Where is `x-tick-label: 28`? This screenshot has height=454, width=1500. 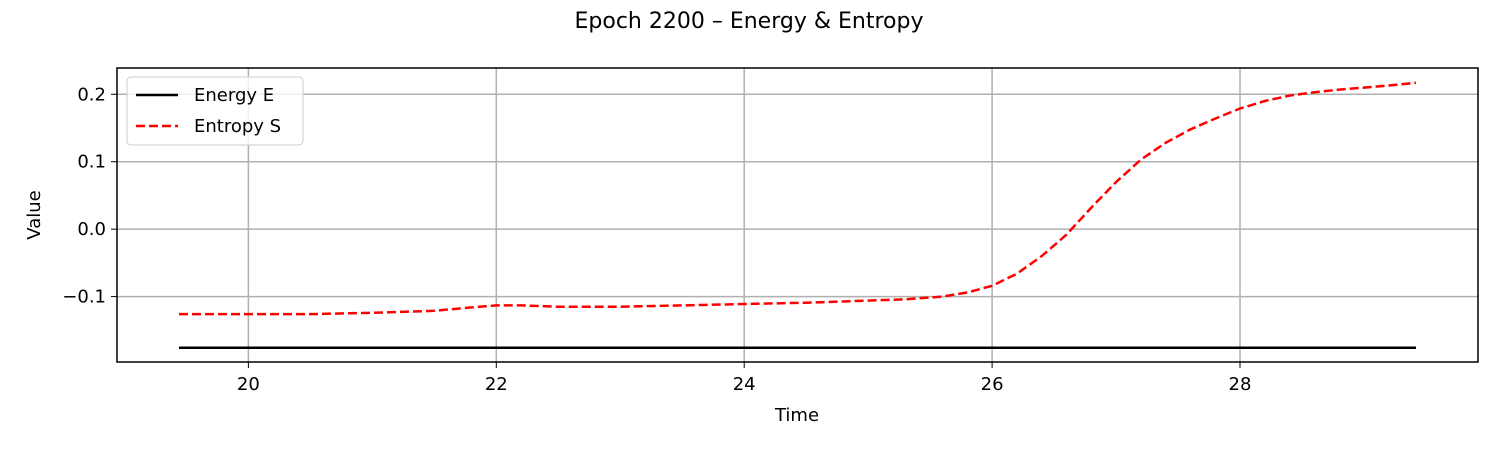 x-tick-label: 28 is located at coordinates (1240, 384).